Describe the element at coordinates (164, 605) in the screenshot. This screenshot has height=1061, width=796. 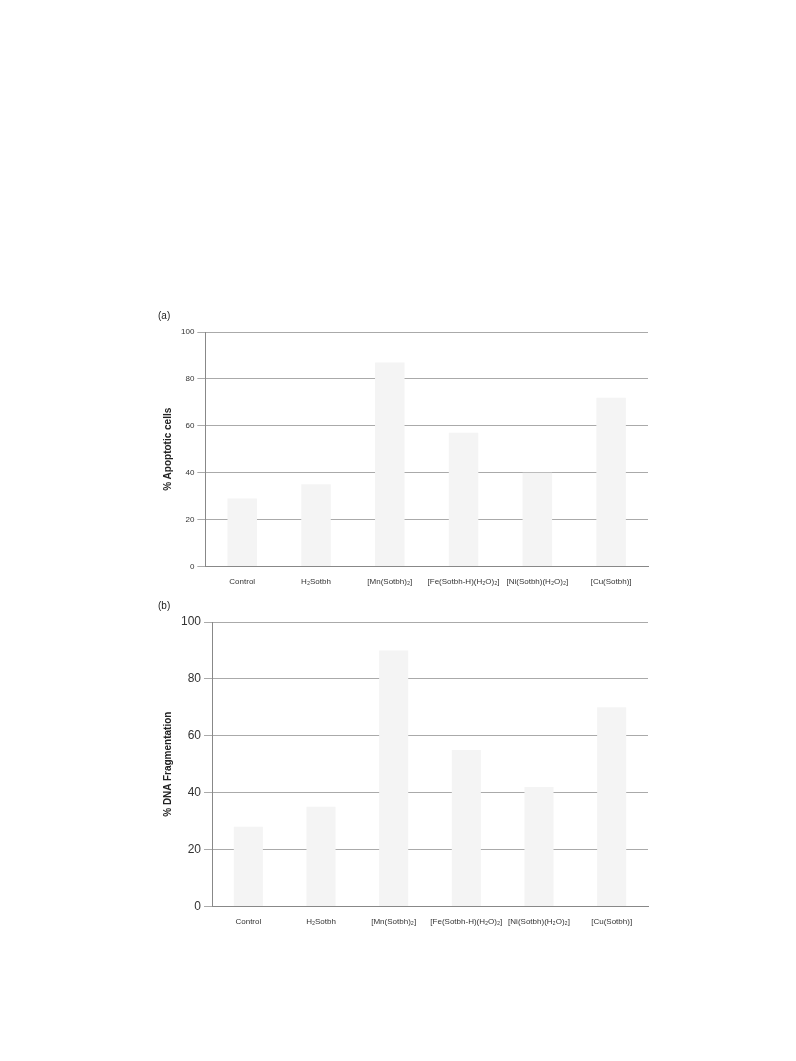
I see `chart-title: (b)` at that location.